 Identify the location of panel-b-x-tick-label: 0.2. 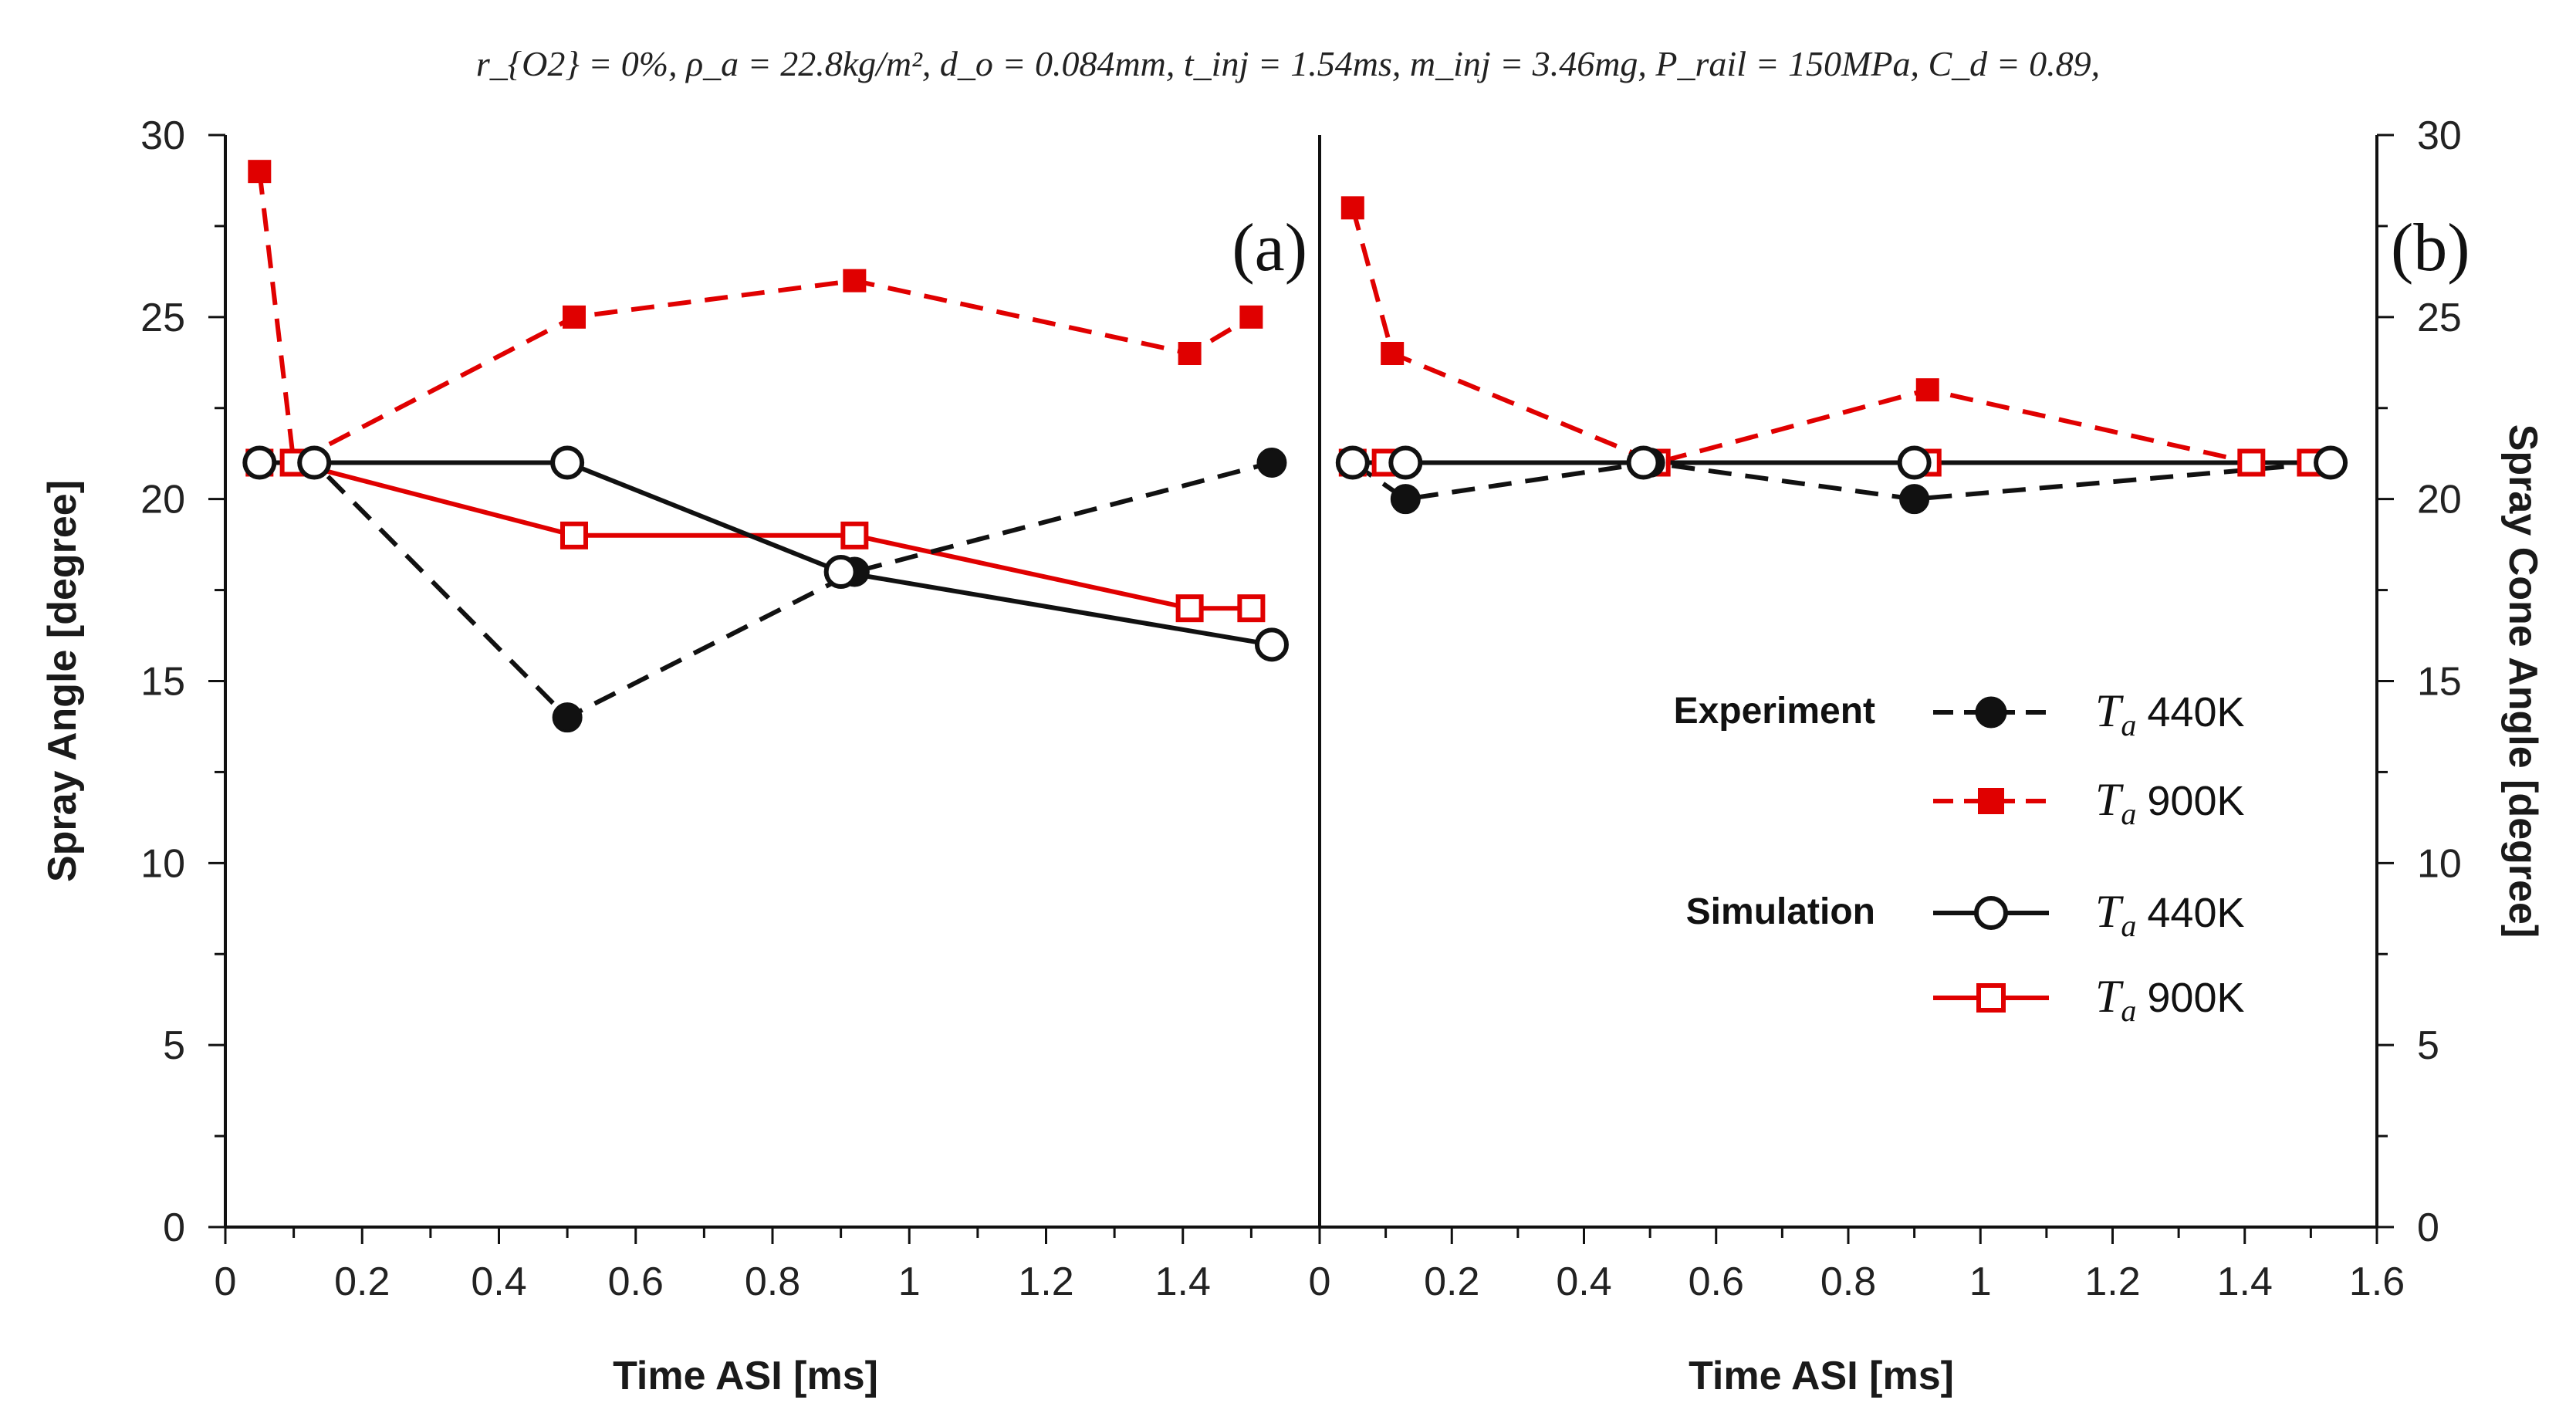
(1451, 1281).